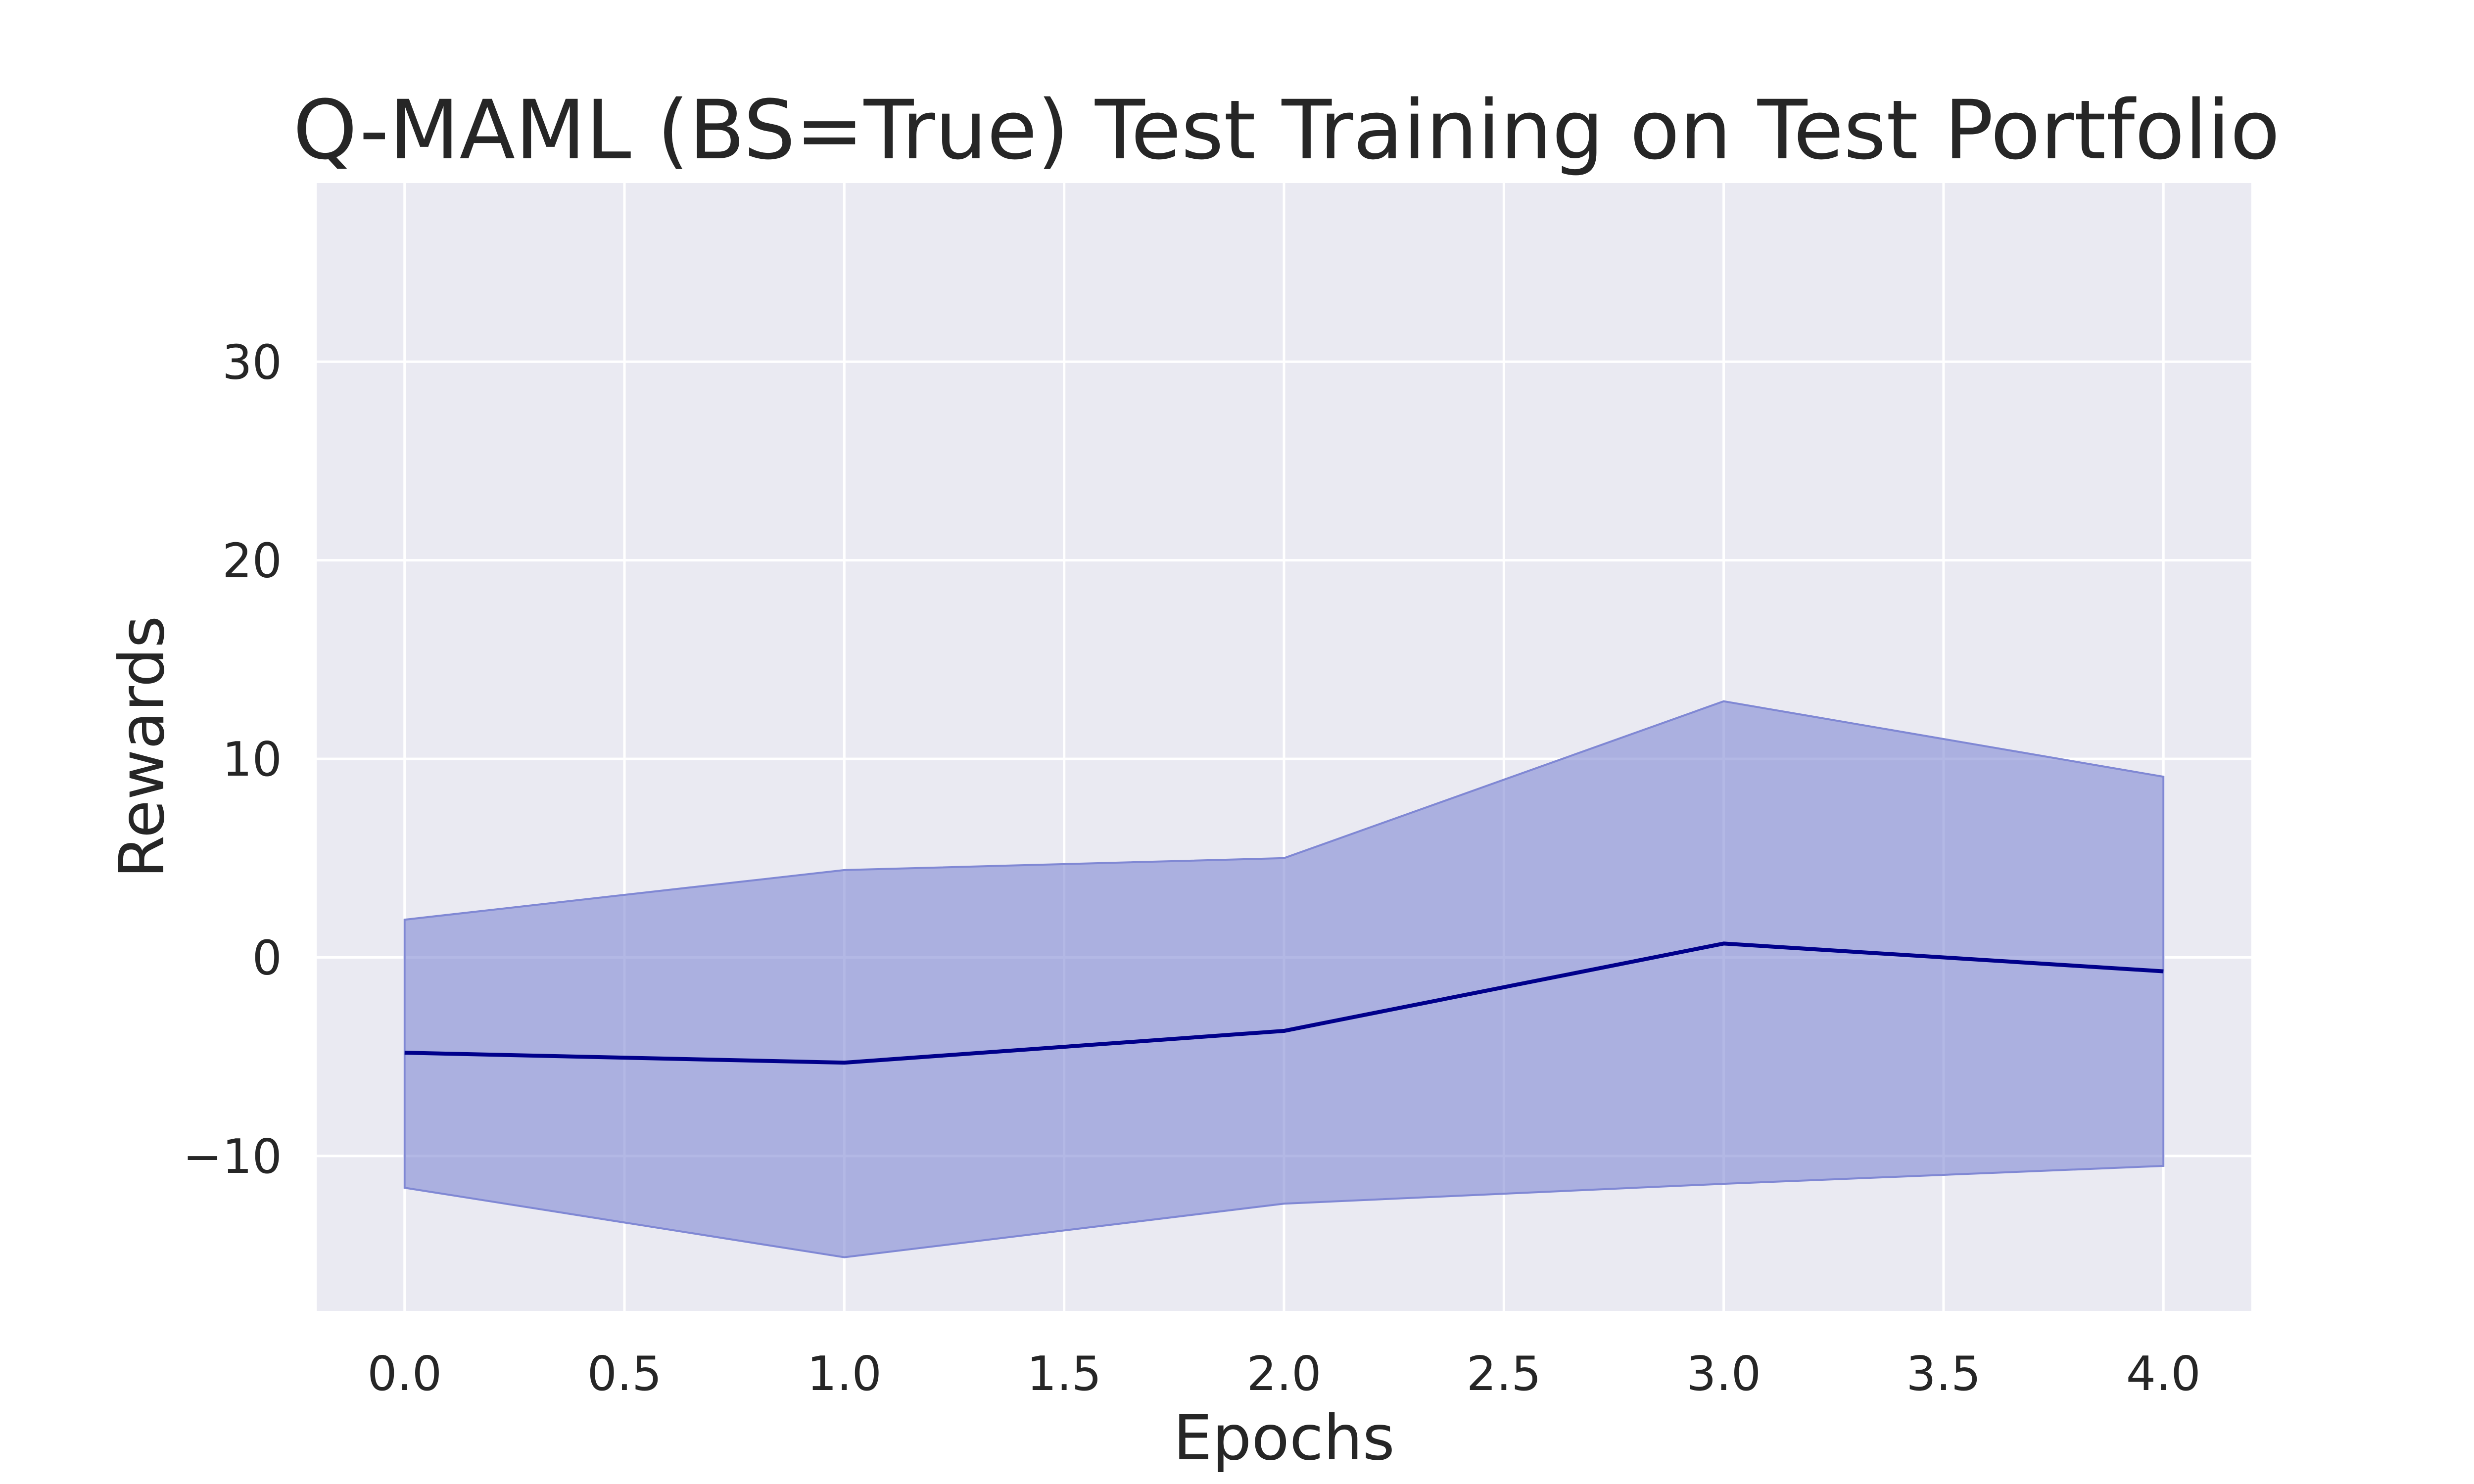  What do you see at coordinates (252, 561) in the screenshot?
I see `y-tick-label: 20` at bounding box center [252, 561].